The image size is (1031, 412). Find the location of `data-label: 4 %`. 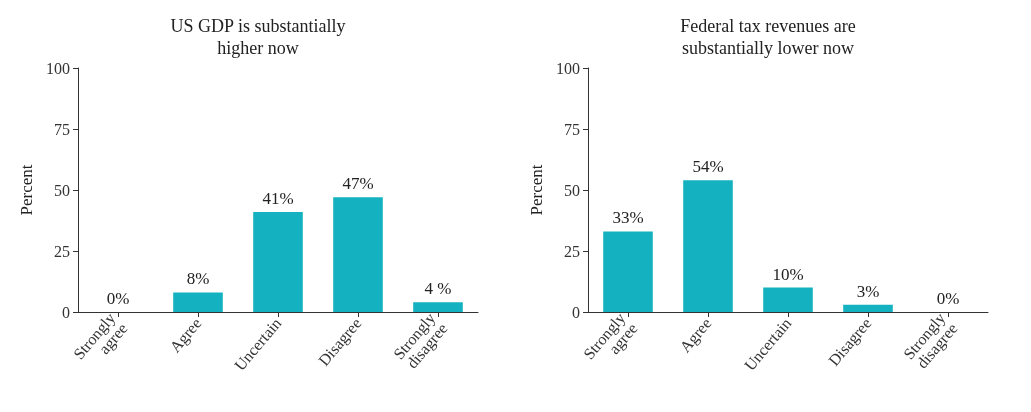

data-label: 4 % is located at coordinates (438, 289).